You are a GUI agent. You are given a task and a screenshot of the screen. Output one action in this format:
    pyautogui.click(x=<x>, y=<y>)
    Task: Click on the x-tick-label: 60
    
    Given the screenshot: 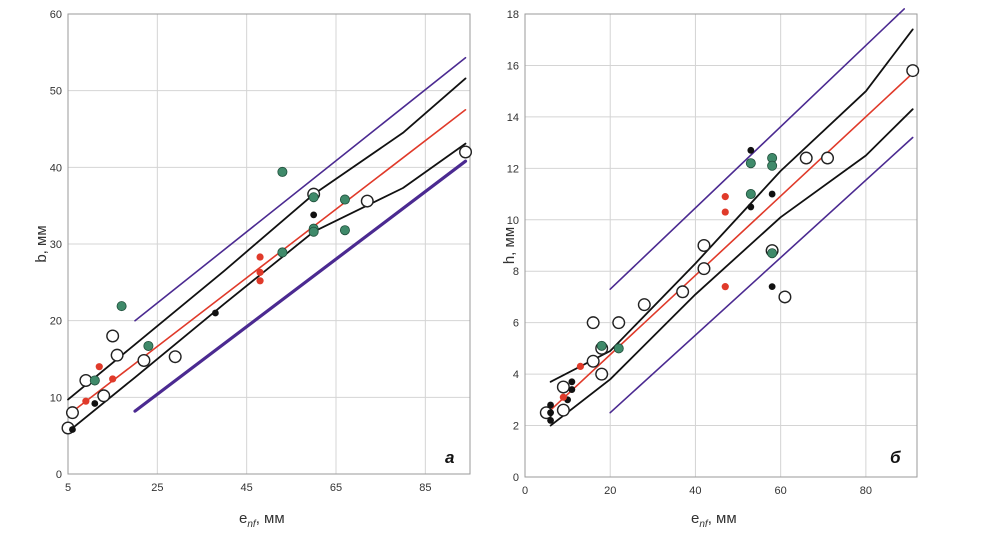 What is the action you would take?
    pyautogui.click(x=781, y=491)
    